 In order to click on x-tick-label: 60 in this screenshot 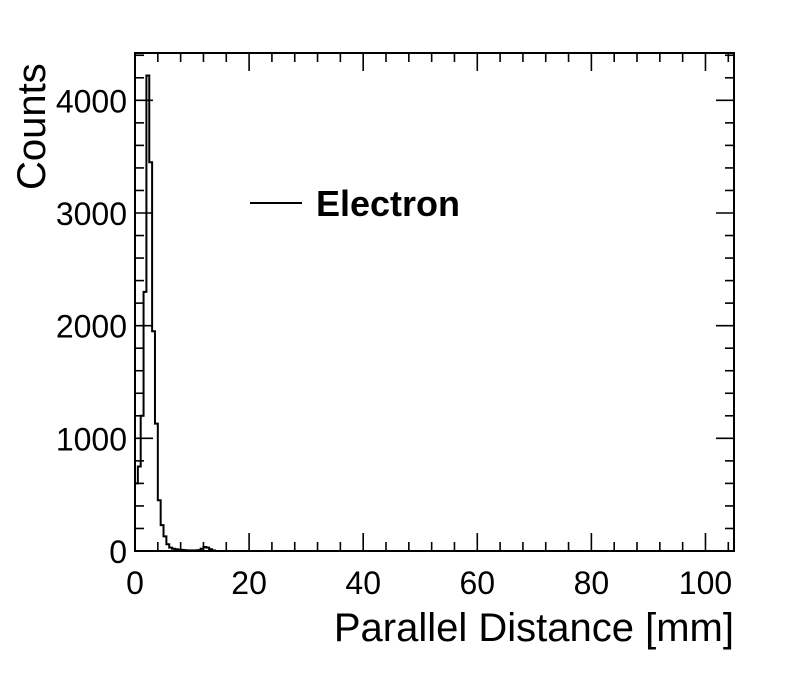, I will do `click(477, 583)`.